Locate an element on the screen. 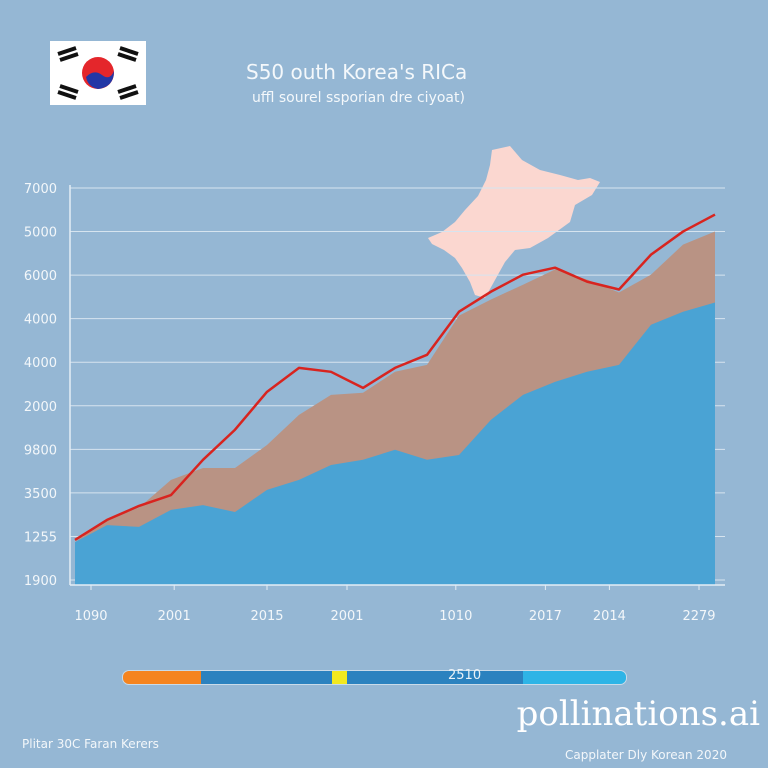 This screenshot has width=768, height=768. footer-left-text: Plitar 30C Faran Kerers is located at coordinates (90, 744).